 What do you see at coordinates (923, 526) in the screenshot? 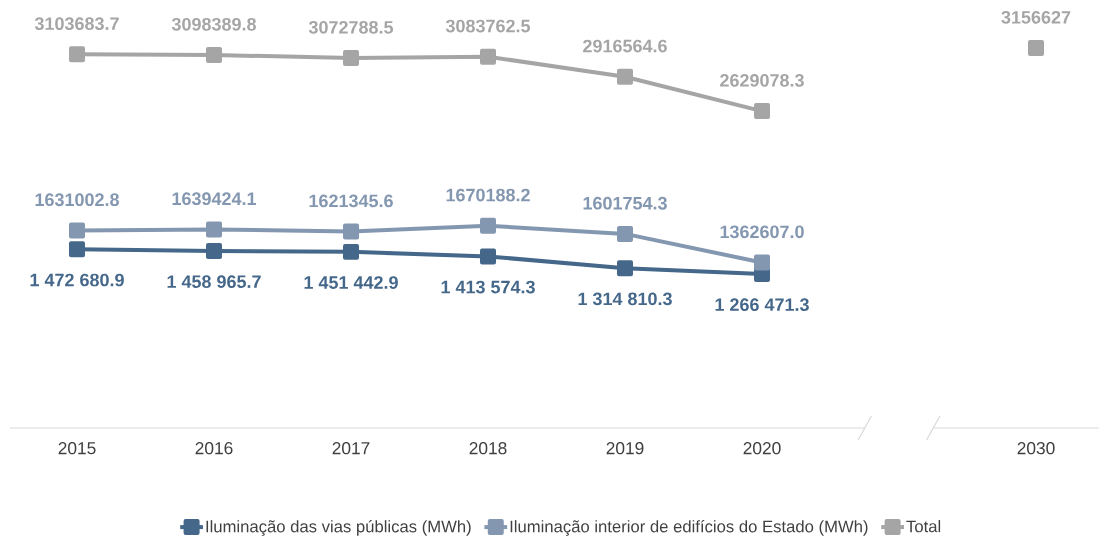
I see `legend-label: Total` at bounding box center [923, 526].